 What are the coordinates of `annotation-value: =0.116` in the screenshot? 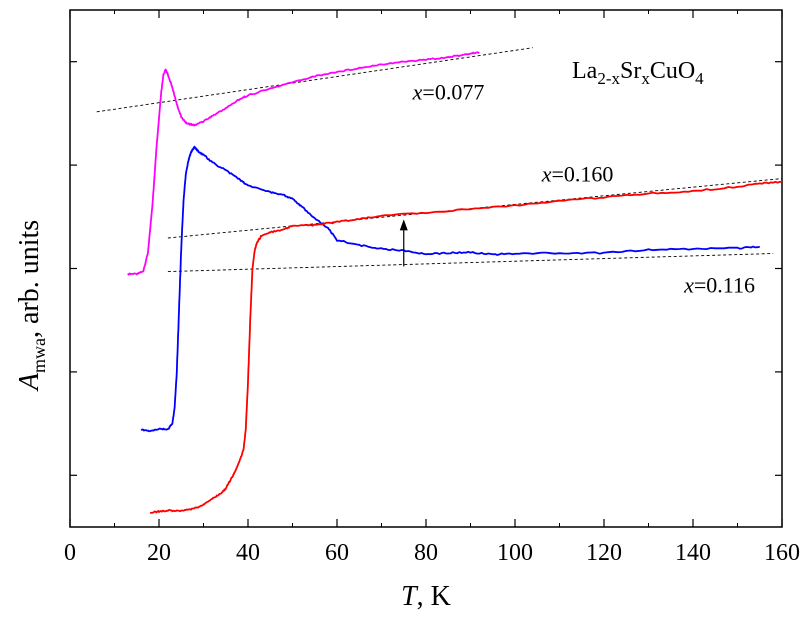 It's located at (724, 284).